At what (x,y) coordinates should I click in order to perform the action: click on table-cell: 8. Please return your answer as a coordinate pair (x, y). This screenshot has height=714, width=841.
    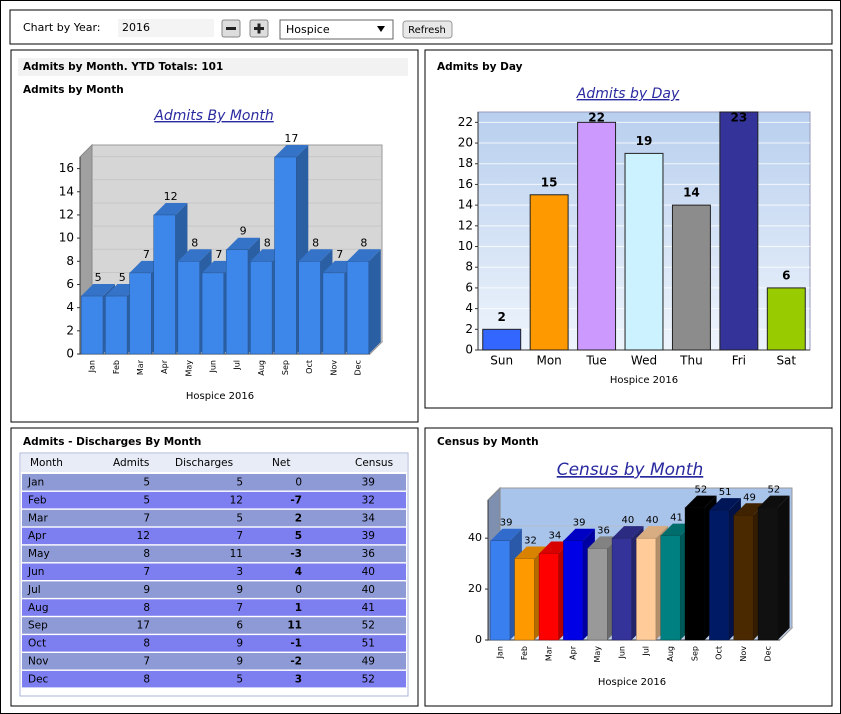
    Looking at the image, I should click on (146, 644).